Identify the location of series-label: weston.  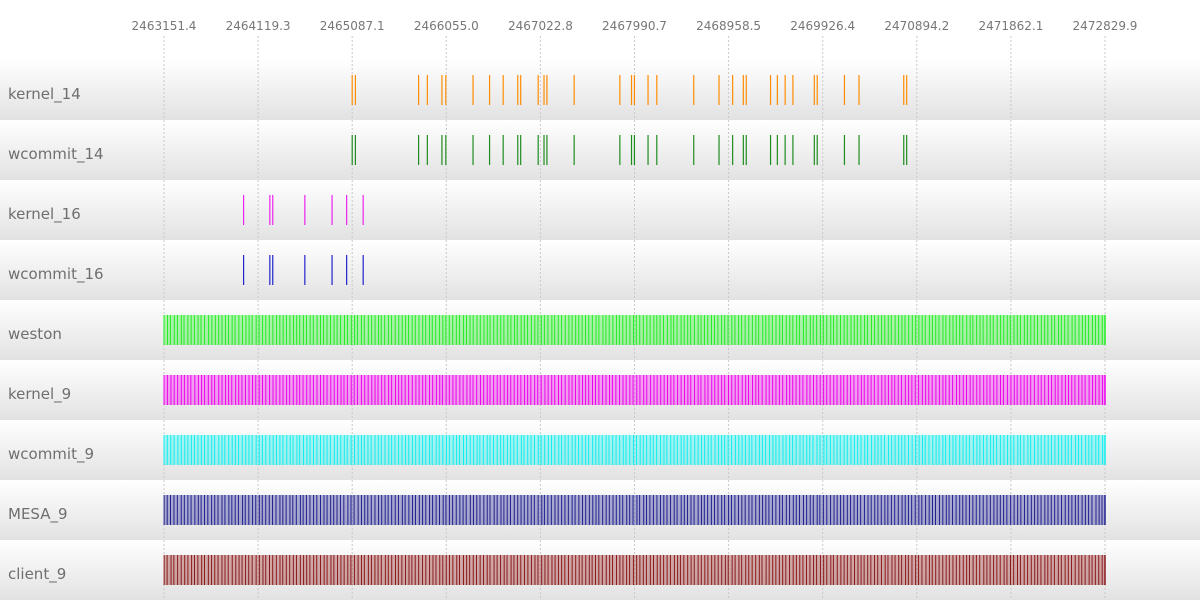
(35, 334).